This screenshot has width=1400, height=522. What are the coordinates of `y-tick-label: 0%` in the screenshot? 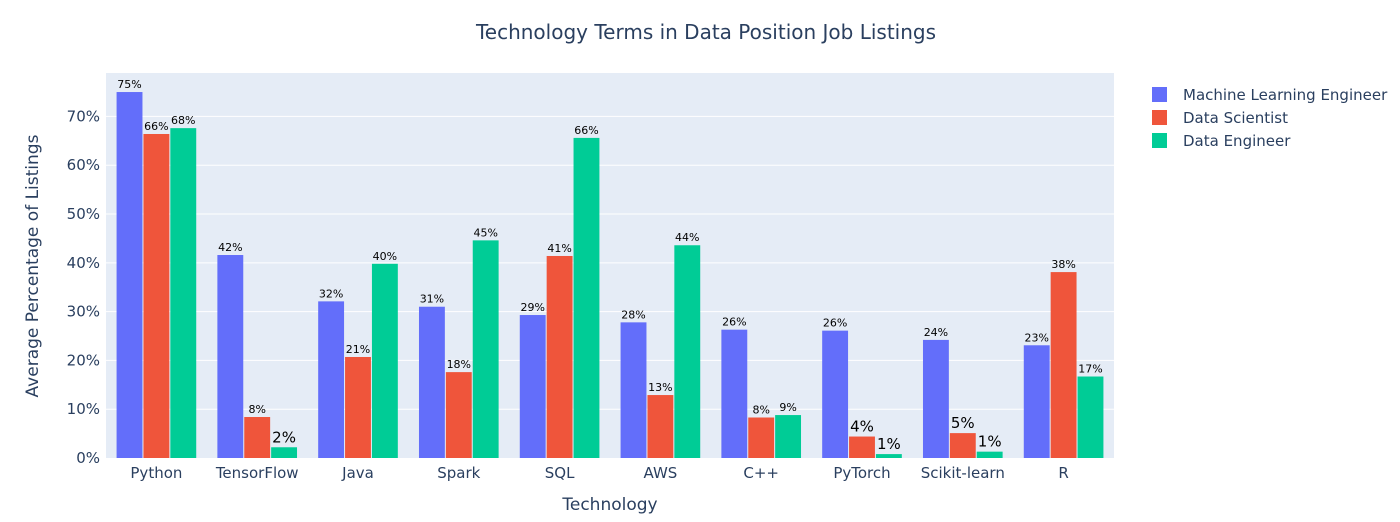 It's located at (88, 458).